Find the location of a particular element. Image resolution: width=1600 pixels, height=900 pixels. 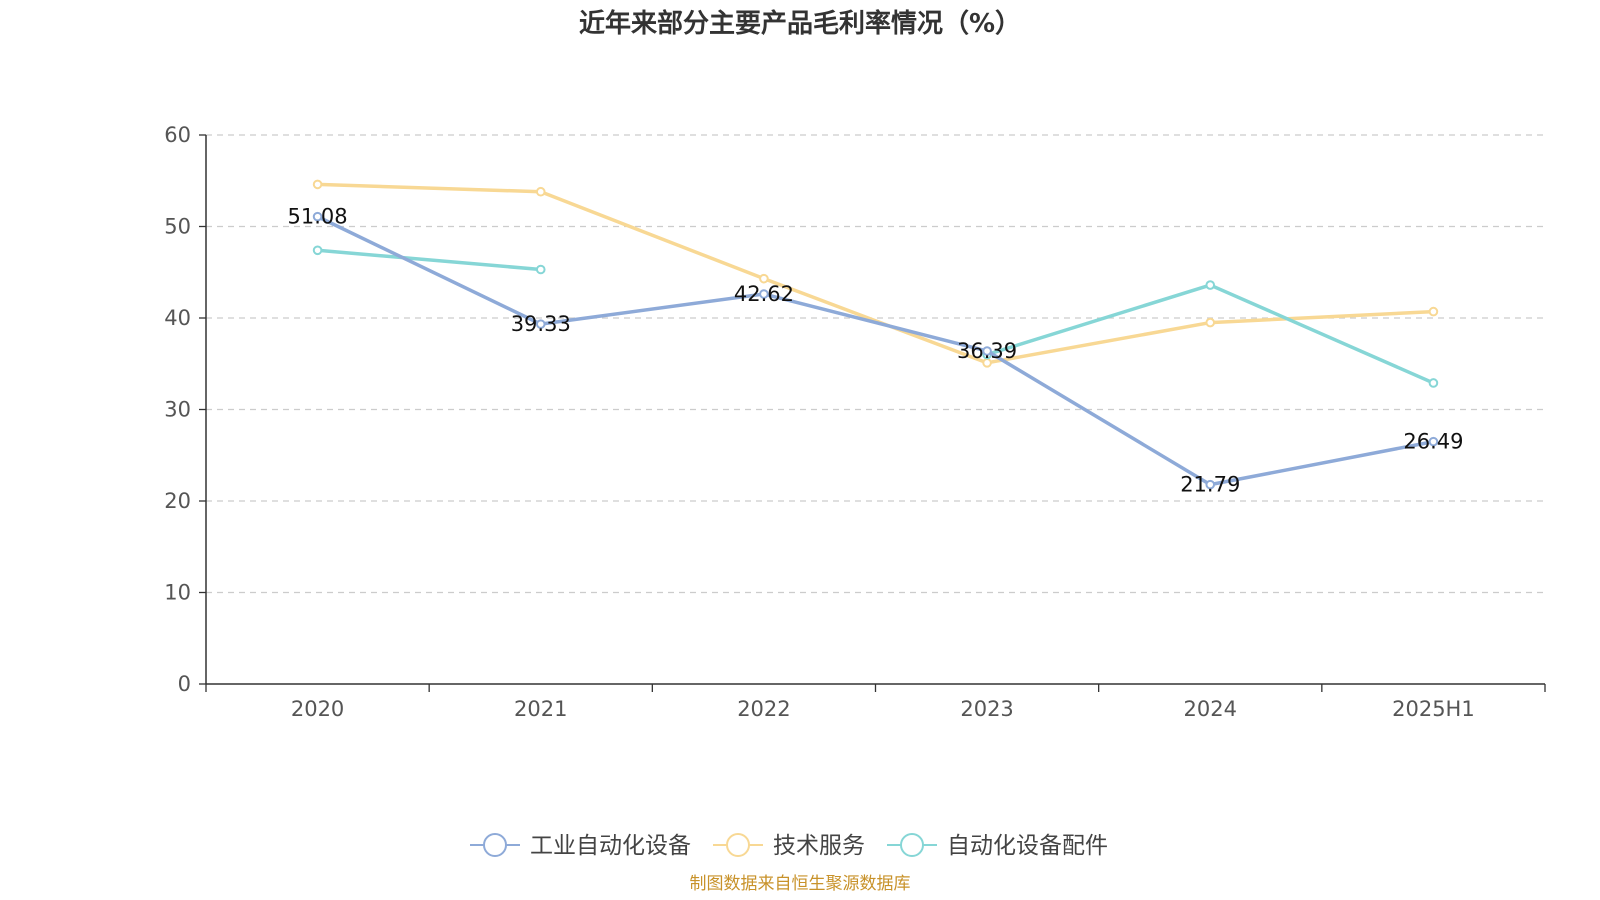

x-tick-label: 2022 is located at coordinates (763, 709).